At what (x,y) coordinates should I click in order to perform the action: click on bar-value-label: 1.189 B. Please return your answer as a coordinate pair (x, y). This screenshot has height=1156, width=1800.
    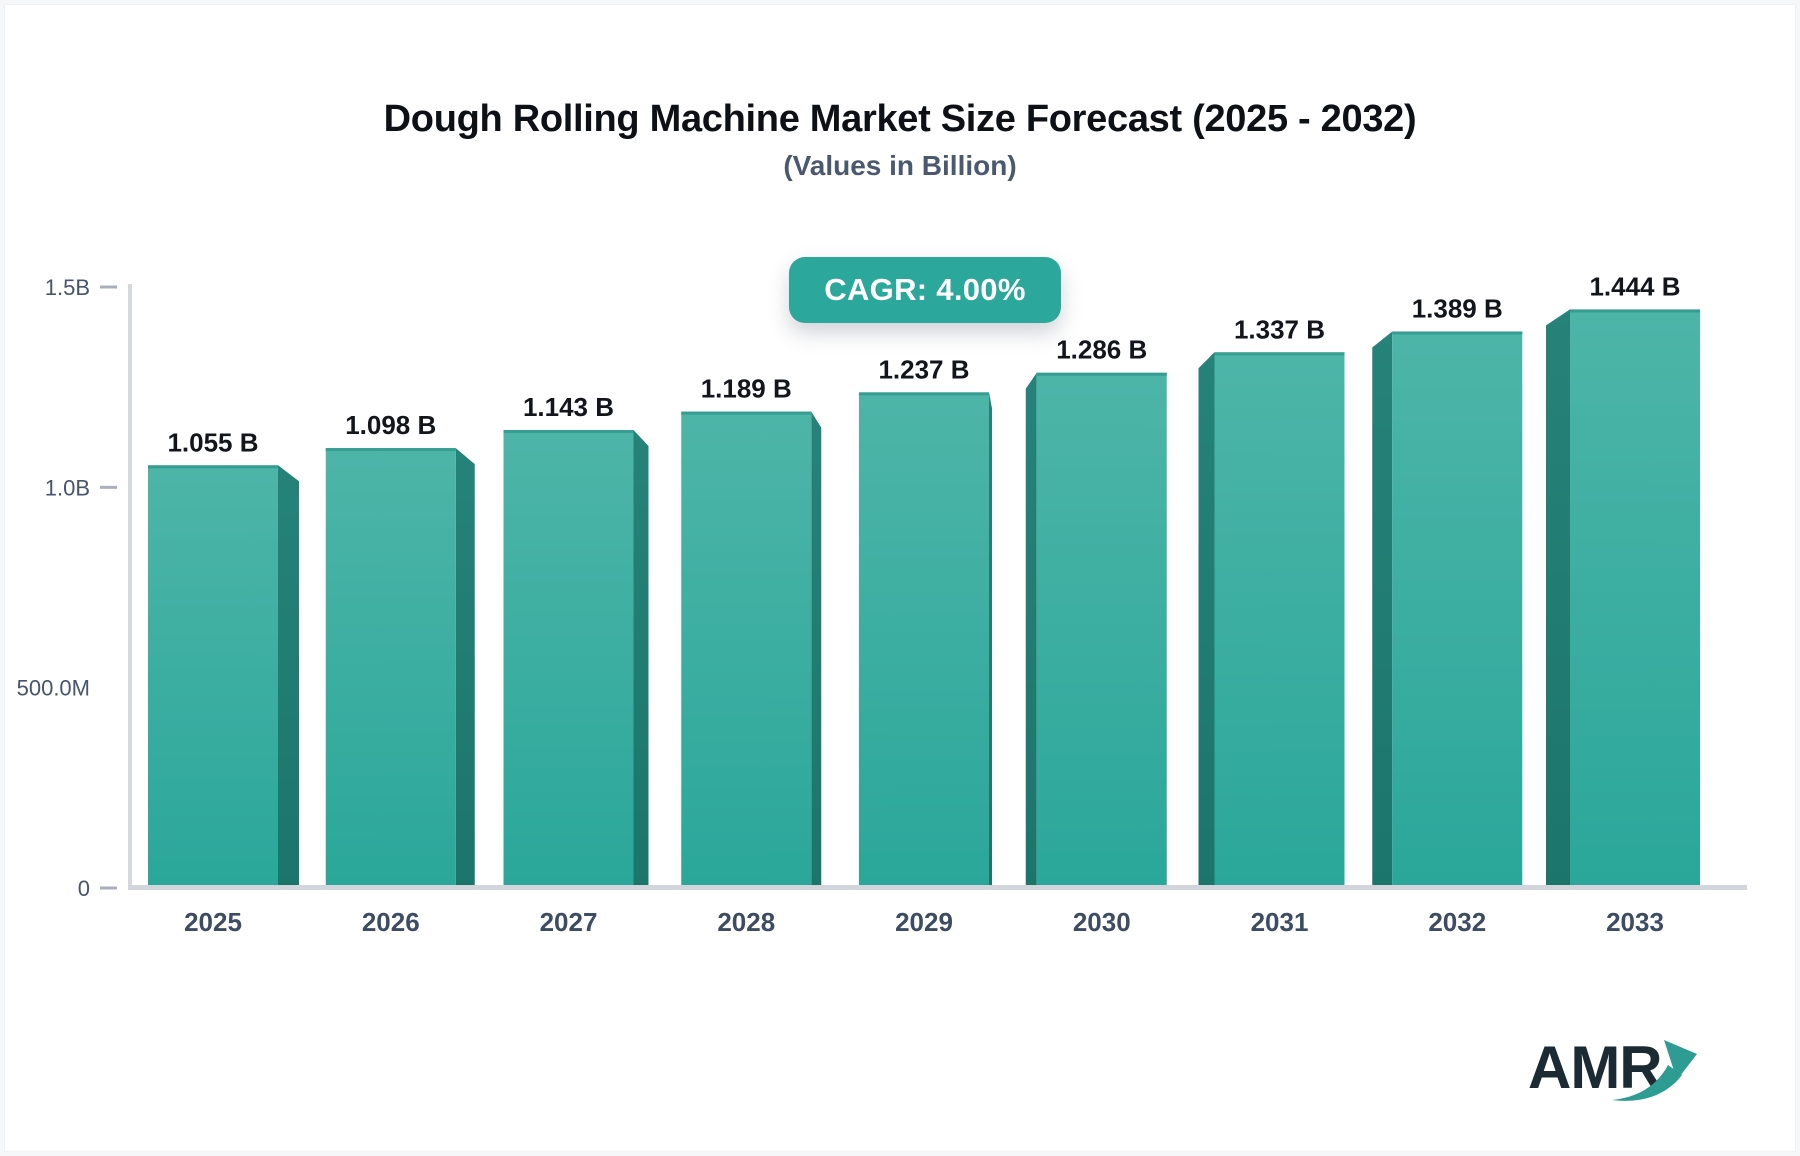
    Looking at the image, I should click on (746, 389).